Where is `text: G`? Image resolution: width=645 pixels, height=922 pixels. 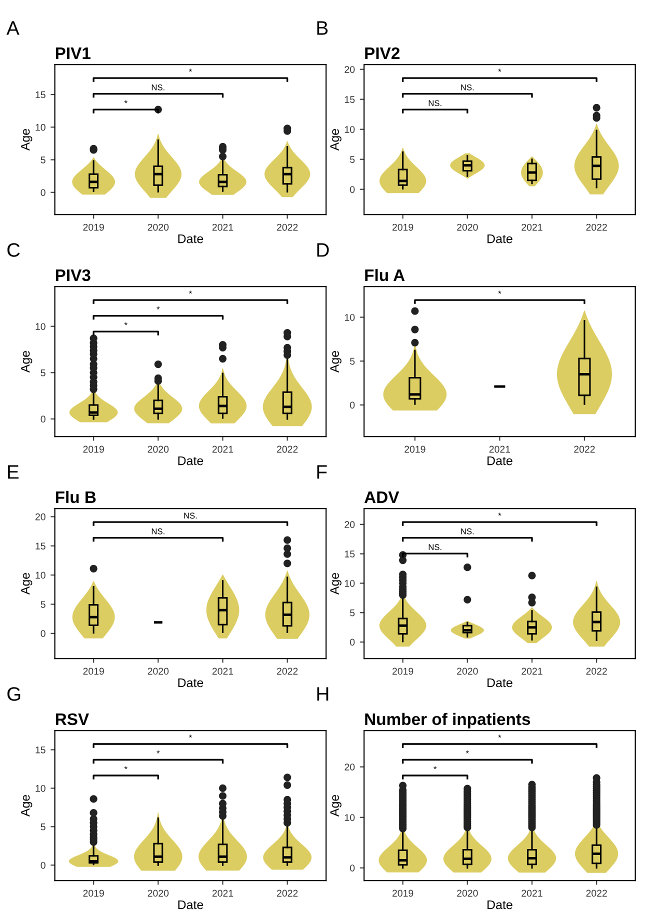 text: G is located at coordinates (13, 694).